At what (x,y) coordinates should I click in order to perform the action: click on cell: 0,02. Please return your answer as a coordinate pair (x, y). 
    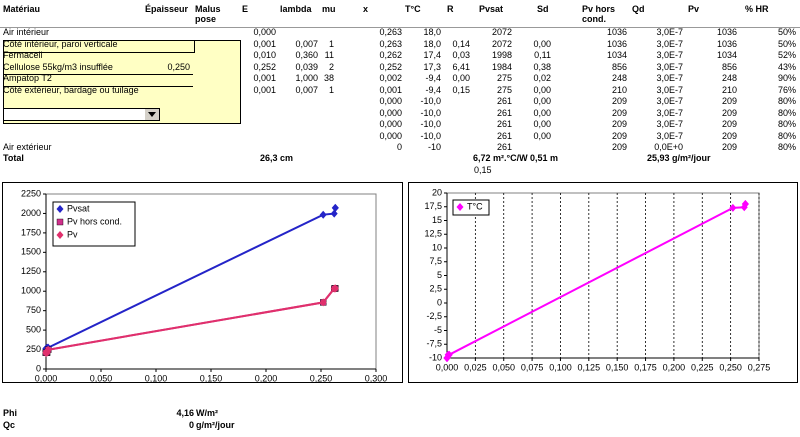
    Looking at the image, I should click on (542, 78).